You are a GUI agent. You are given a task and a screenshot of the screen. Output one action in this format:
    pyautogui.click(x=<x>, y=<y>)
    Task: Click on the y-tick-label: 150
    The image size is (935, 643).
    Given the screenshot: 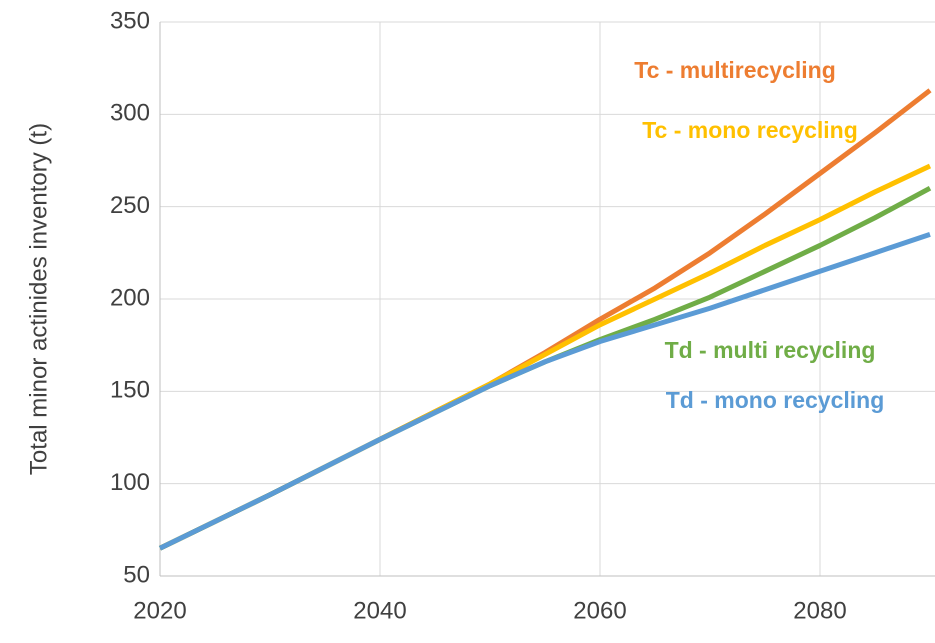 What is the action you would take?
    pyautogui.click(x=130, y=390)
    